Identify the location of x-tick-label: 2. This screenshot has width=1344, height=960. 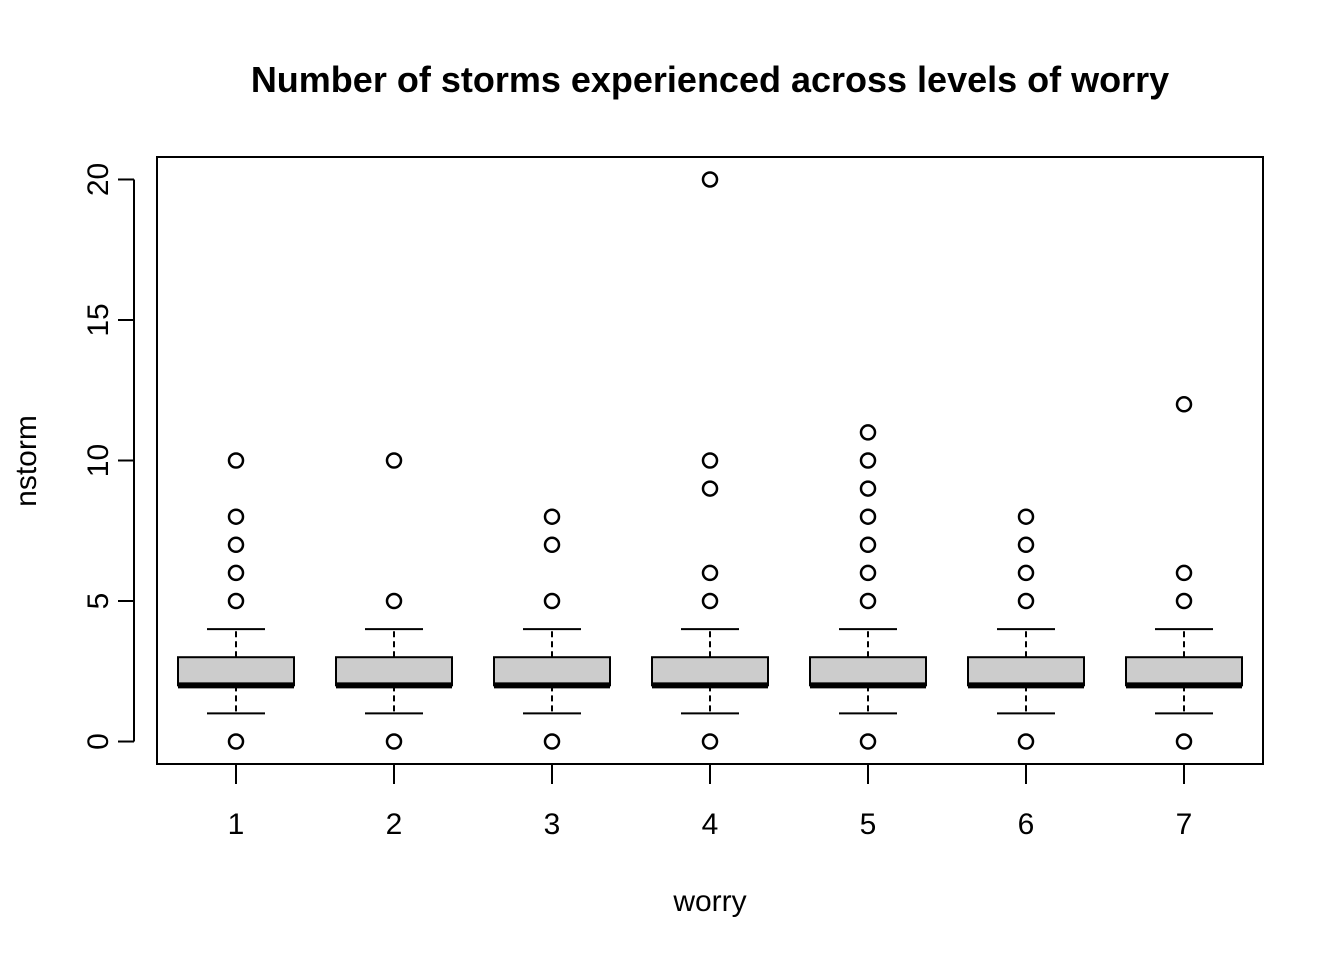
(394, 824).